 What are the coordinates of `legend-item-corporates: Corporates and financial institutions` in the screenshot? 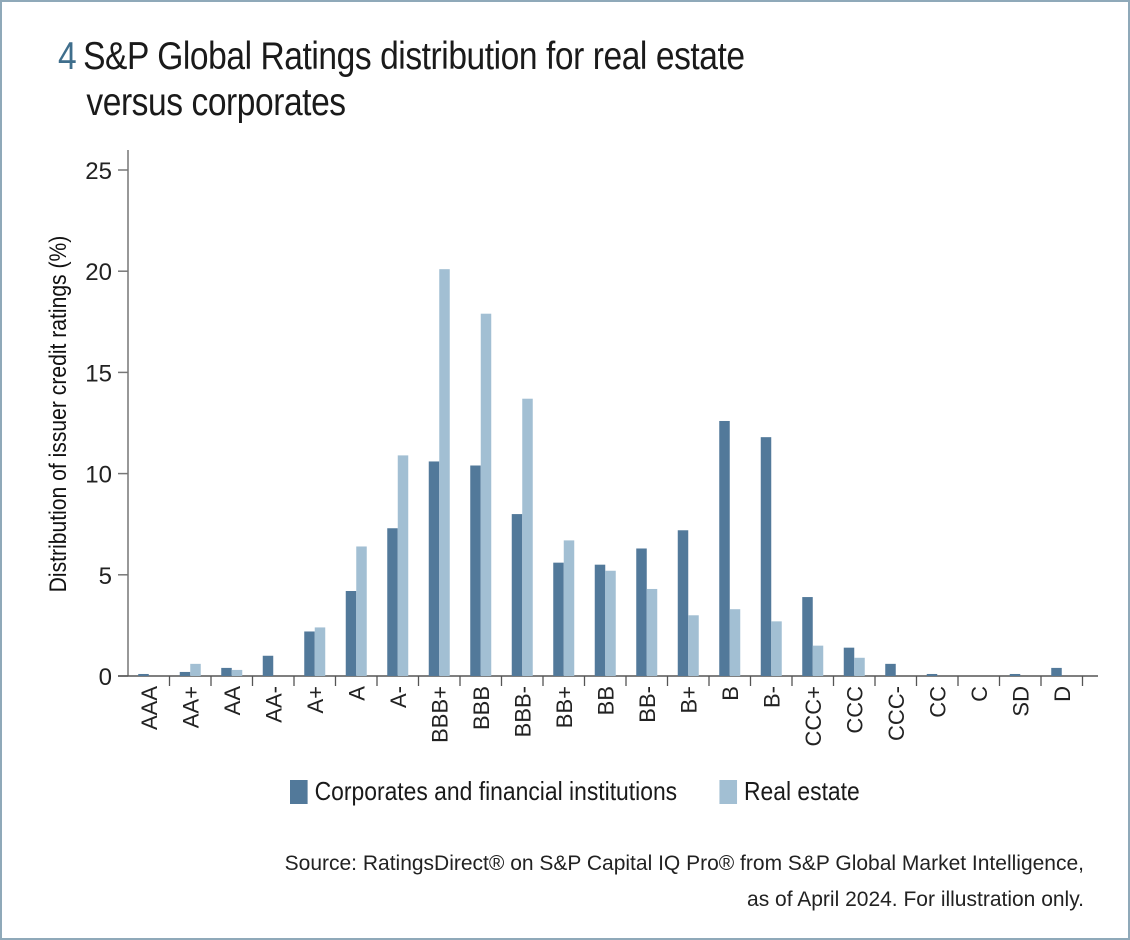 It's located at (483, 791).